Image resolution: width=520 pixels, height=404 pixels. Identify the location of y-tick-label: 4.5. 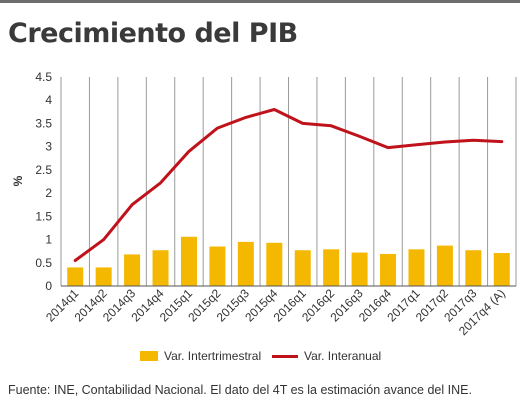
(43, 77).